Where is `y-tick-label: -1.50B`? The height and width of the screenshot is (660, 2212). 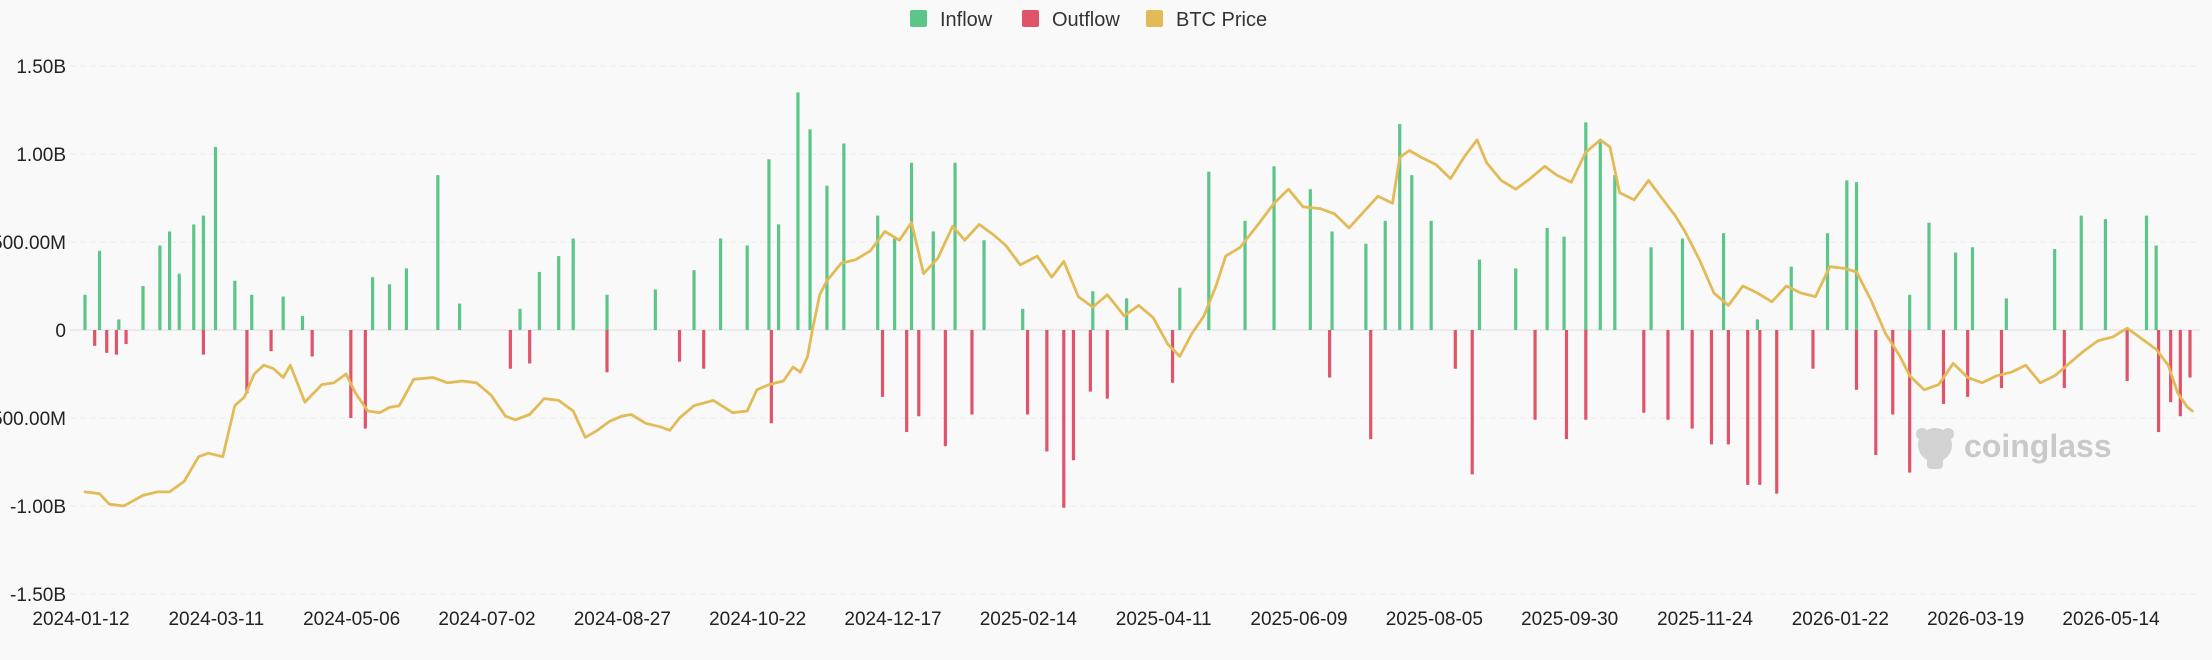
y-tick-label: -1.50B is located at coordinates (38, 595).